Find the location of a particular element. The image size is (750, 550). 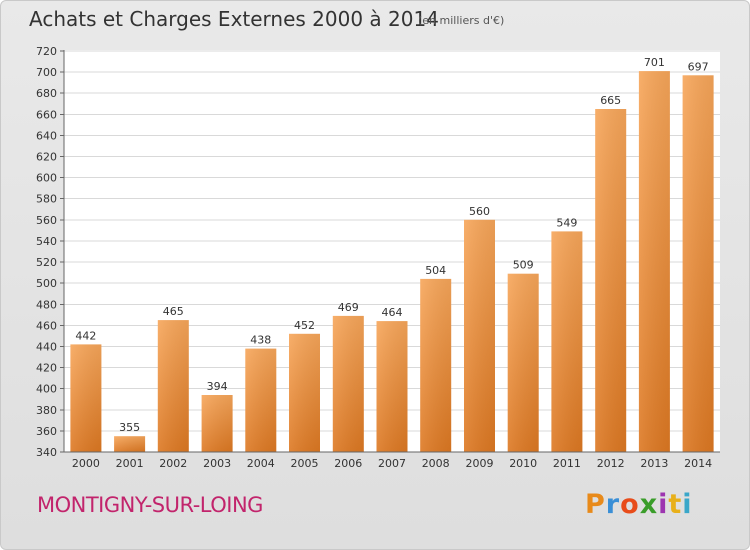

y-tick-label: 380 is located at coordinates (46, 410).